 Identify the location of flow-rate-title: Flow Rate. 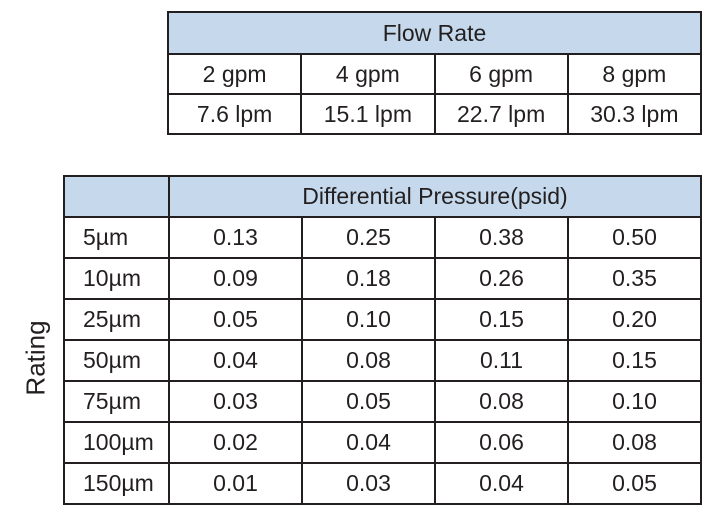
(434, 33).